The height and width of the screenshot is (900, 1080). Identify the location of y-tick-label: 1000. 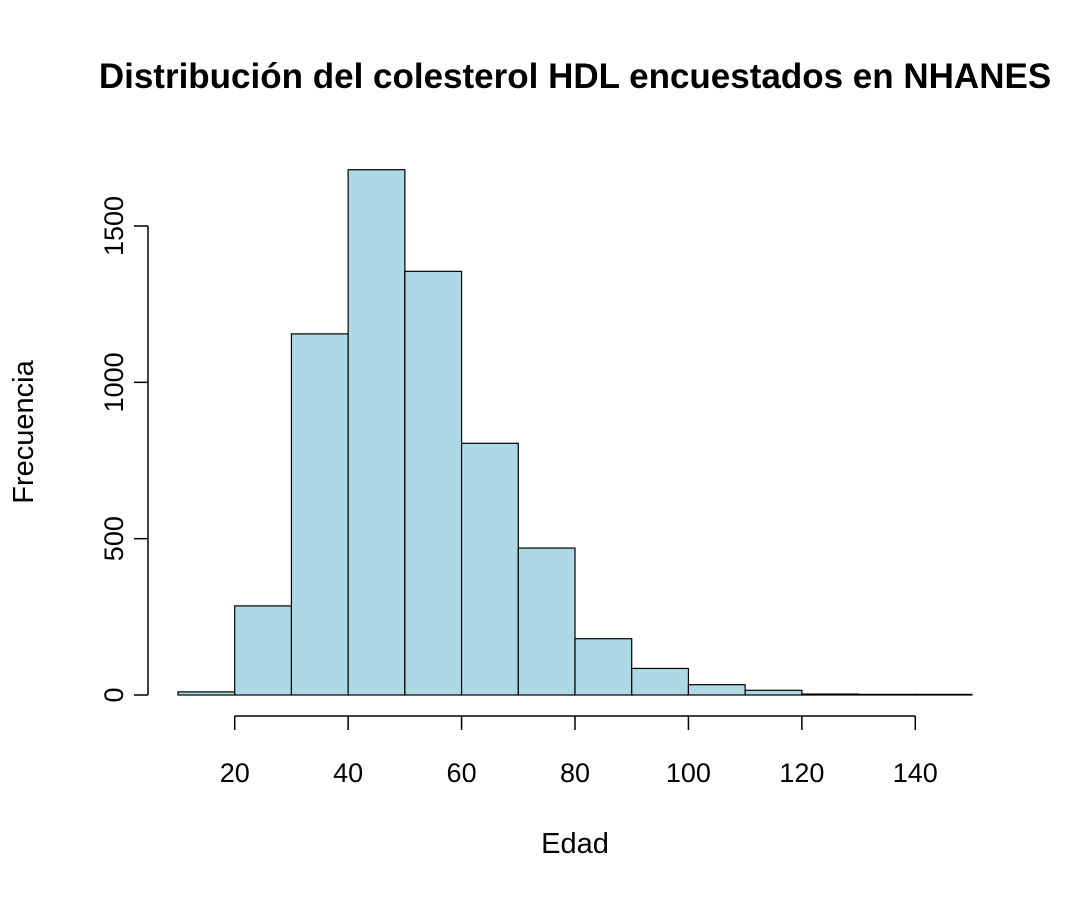
(114, 382).